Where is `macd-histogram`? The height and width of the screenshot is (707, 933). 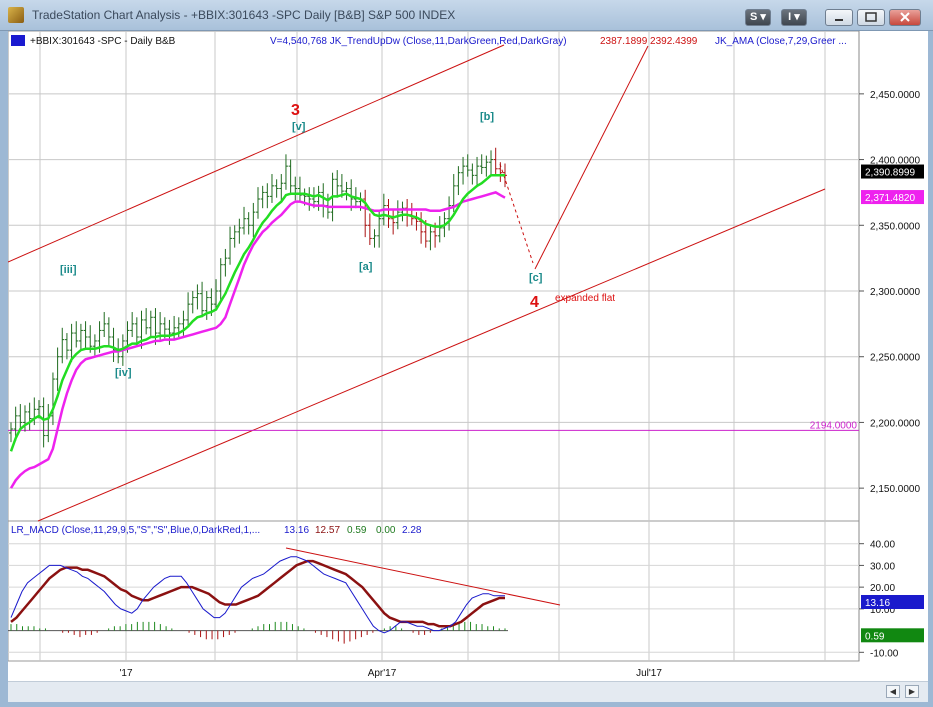
macd-histogram is located at coordinates (258, 632).